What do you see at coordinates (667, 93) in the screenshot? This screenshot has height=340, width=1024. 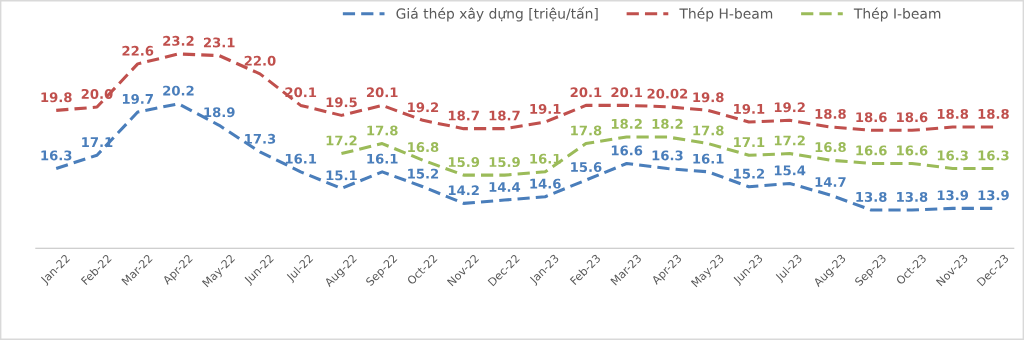 I see `data-label: 20.02` at bounding box center [667, 93].